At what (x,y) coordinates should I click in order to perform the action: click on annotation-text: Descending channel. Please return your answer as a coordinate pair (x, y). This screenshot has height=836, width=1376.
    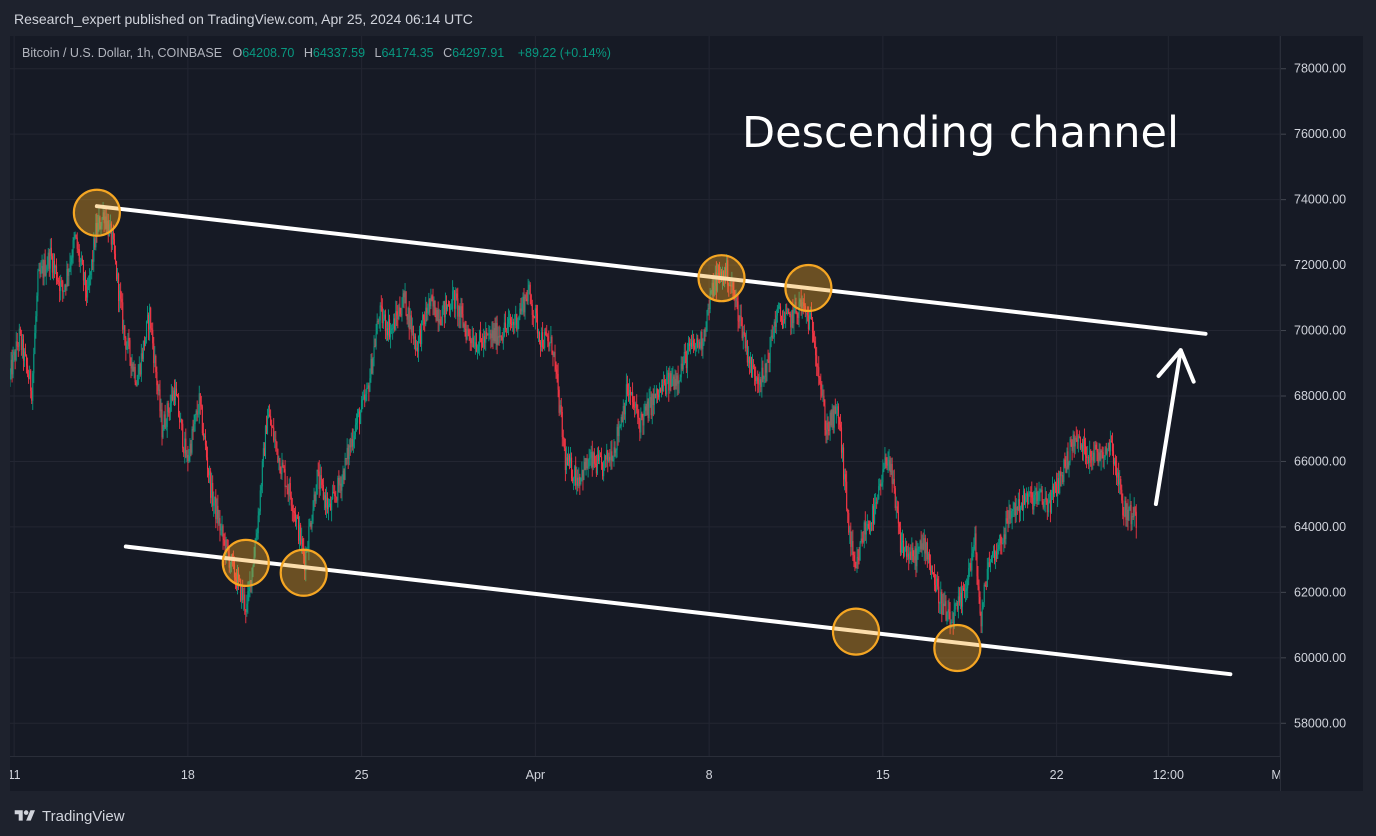
    Looking at the image, I should click on (960, 133).